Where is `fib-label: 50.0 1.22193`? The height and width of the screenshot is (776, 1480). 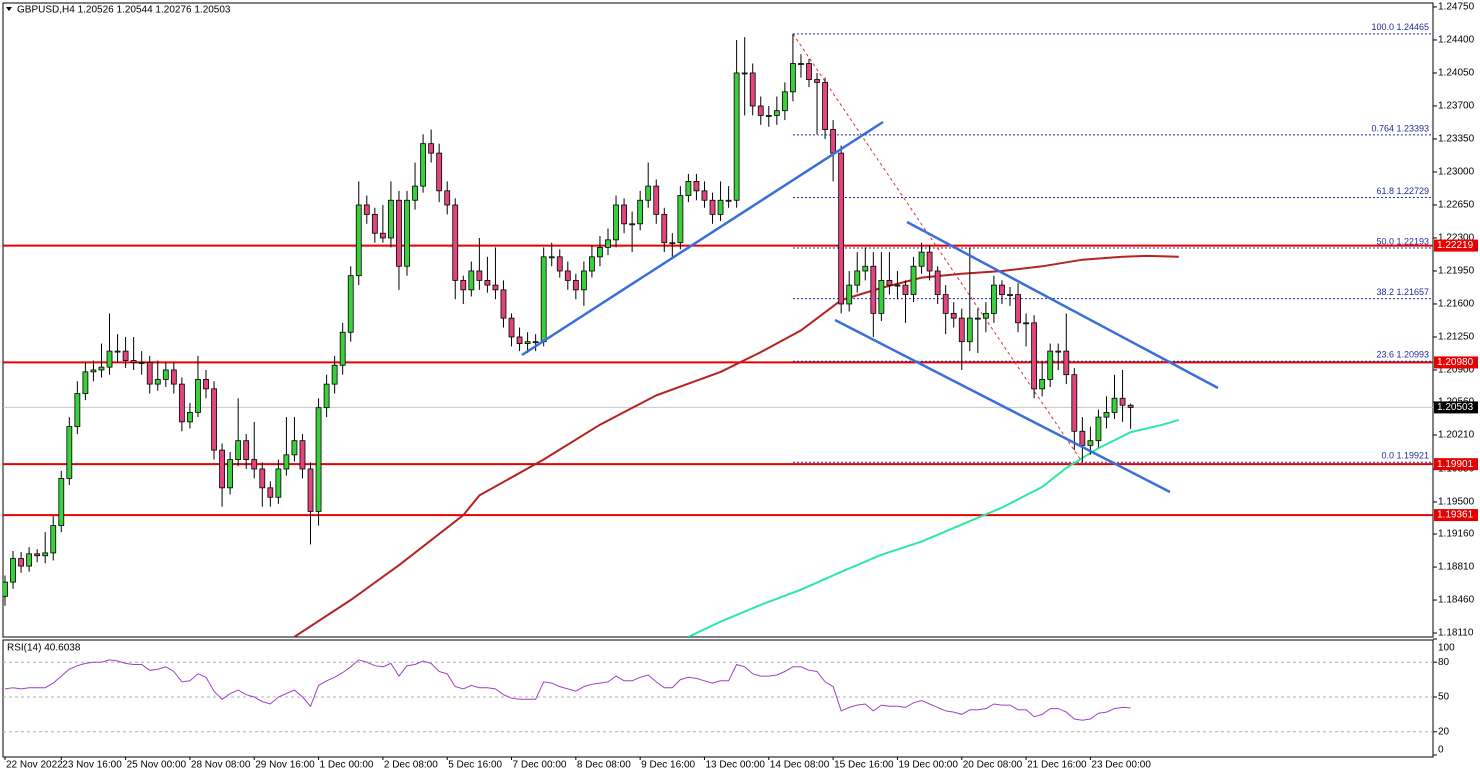 fib-label: 50.0 1.22193 is located at coordinates (1402, 241).